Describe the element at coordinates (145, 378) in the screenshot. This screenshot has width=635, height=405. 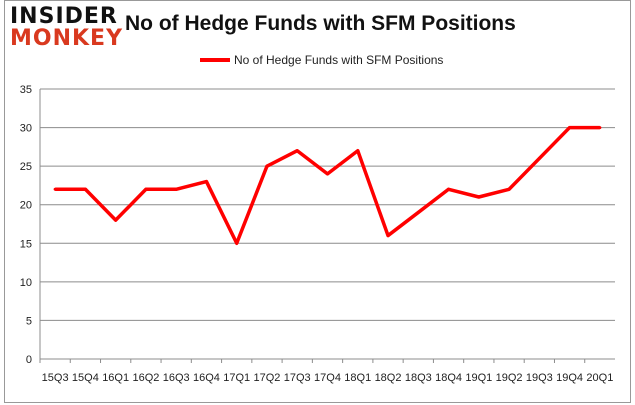
I see `x-tick-label: 16Q2` at that location.